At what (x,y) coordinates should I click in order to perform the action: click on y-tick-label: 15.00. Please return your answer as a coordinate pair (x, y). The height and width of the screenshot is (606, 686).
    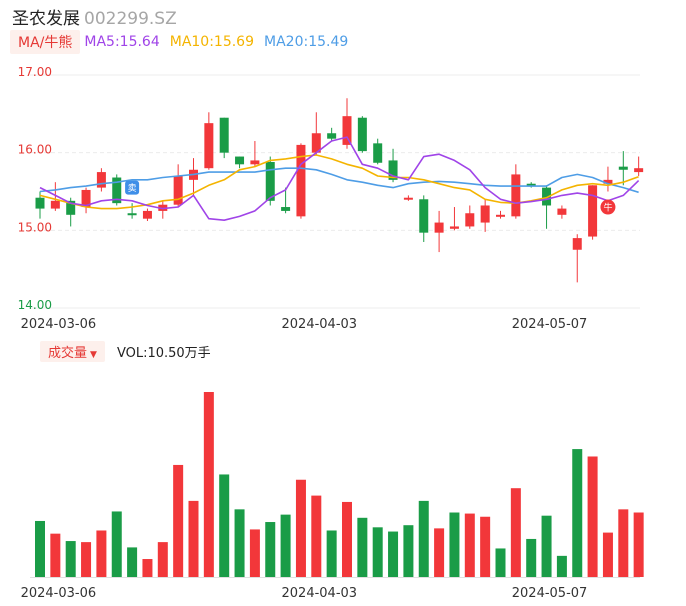
    Looking at the image, I should click on (35, 227).